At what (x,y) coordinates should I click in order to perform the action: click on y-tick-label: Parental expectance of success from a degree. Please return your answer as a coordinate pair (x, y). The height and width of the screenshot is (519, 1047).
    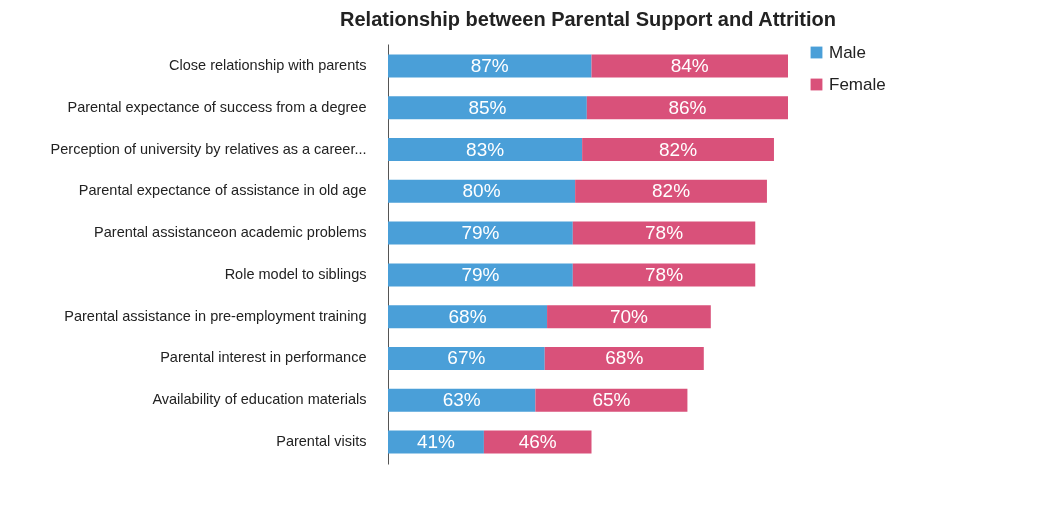
    Looking at the image, I should click on (217, 106).